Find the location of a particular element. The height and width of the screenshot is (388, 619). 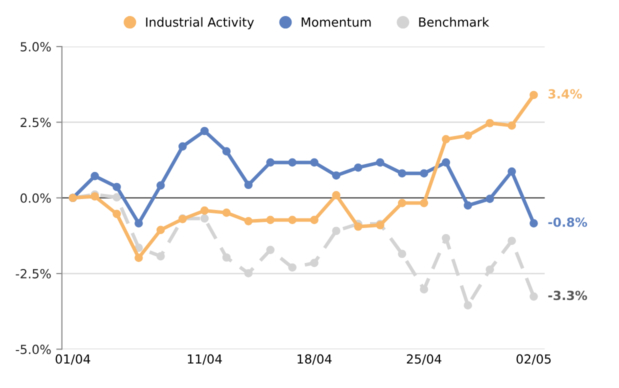

y-tick-label: 2.5% is located at coordinates (35, 123).